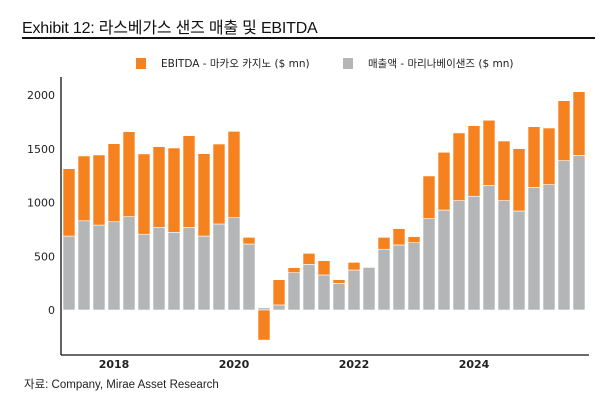  Describe the element at coordinates (384, 279) in the screenshot. I see `bar-revenue-2022Q2` at that location.